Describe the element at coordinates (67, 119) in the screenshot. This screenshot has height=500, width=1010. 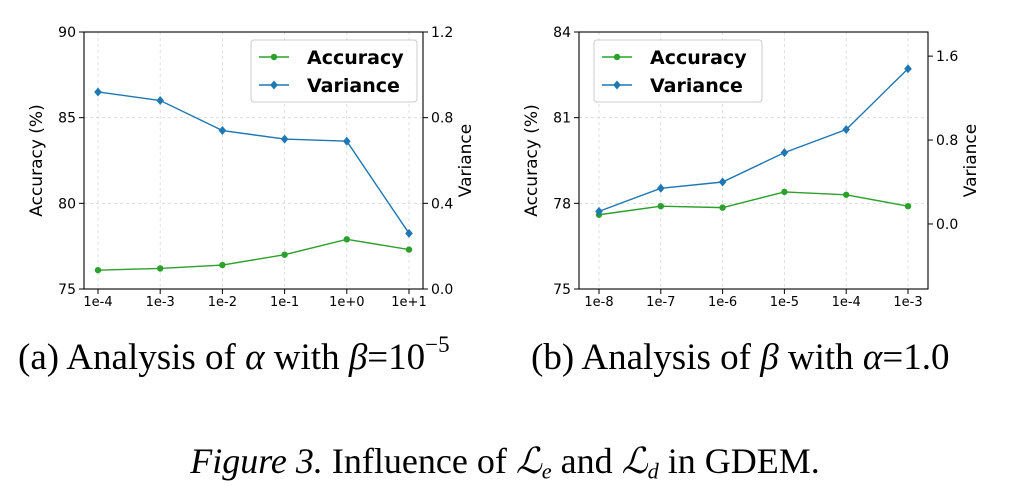
I see `y-tick-label: 85` at that location.